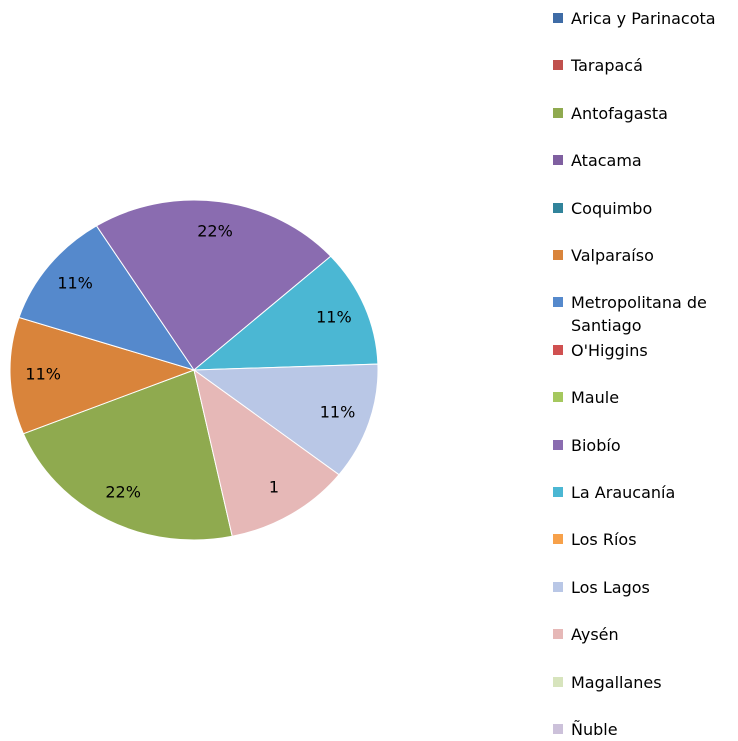 This screenshot has height=741, width=738. What do you see at coordinates (274, 487) in the screenshot?
I see `data-label: 1` at bounding box center [274, 487].